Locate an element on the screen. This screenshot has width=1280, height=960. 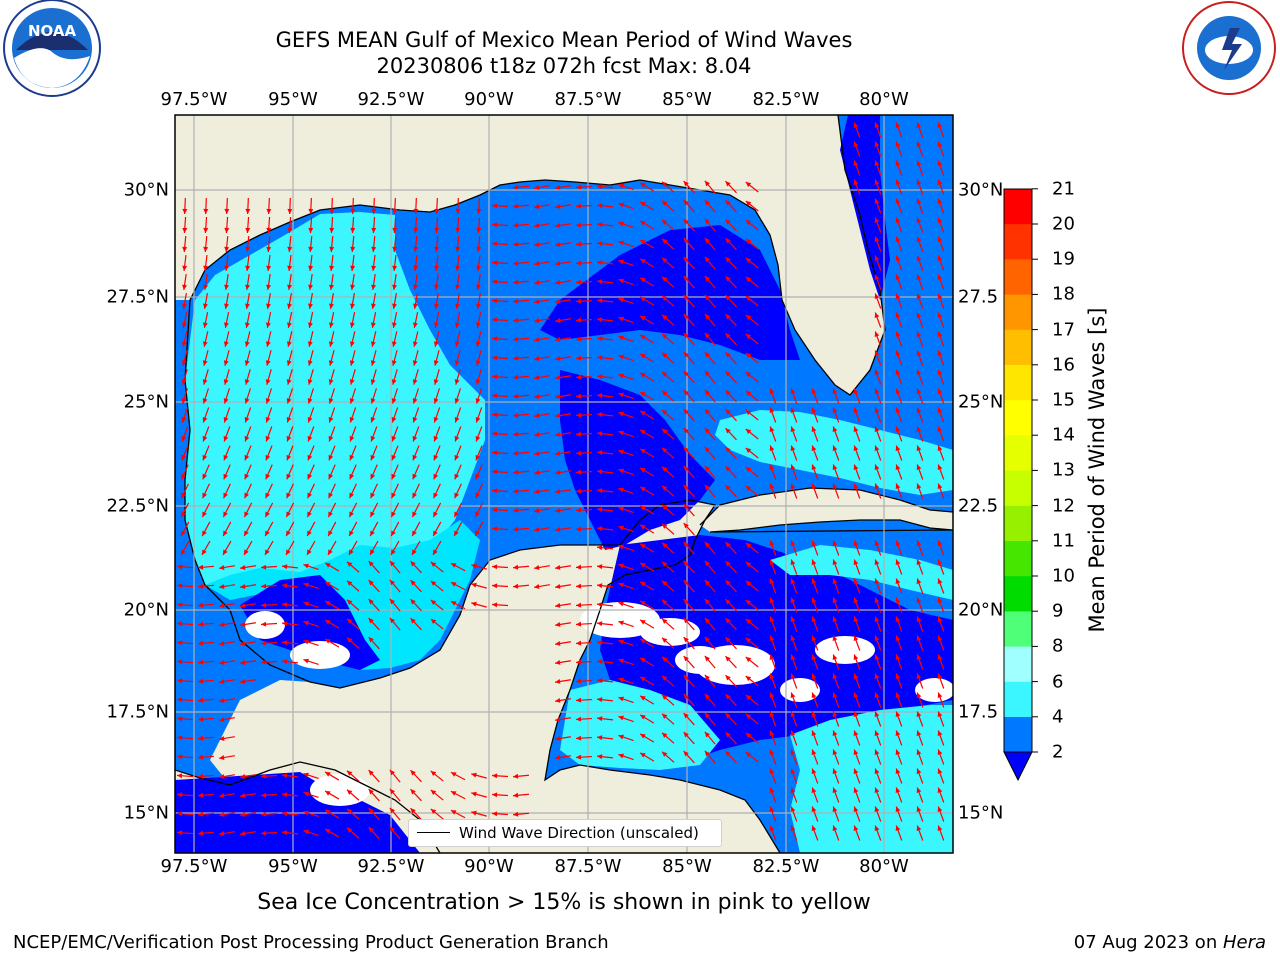
legend-label: Wind Wave Direction (unscaled) is located at coordinates (579, 833).